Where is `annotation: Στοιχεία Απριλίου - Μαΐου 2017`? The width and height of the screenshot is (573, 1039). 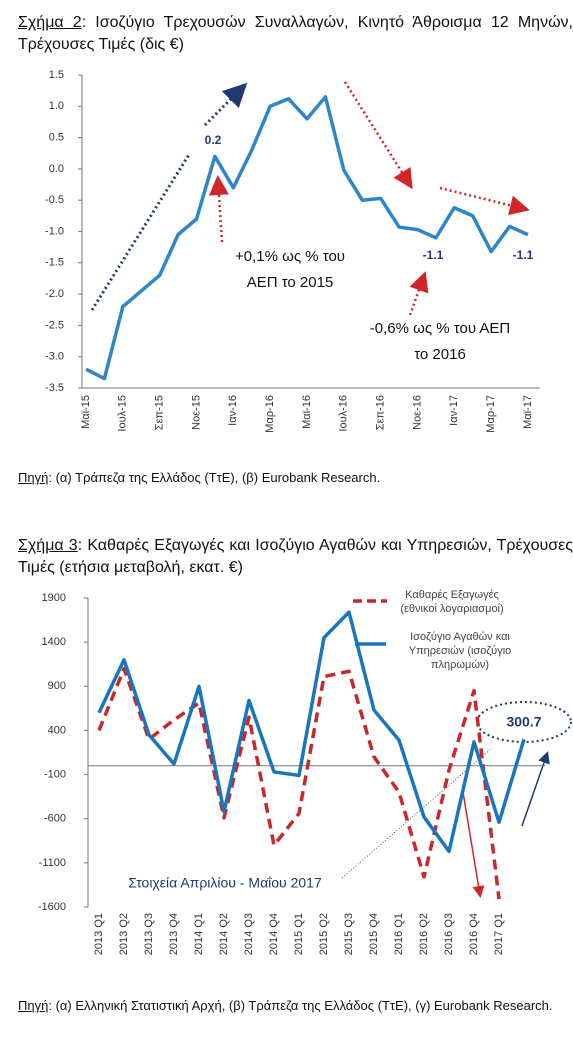 annotation: Στοιχεία Απριλίου - Μαΐου 2017 is located at coordinates (225, 883).